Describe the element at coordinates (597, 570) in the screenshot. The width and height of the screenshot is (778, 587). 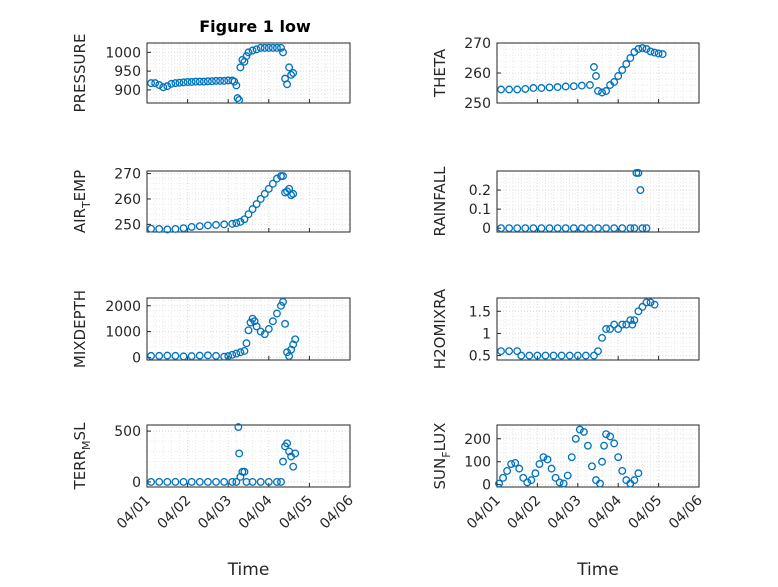
I see `x-axis-label: Time` at that location.